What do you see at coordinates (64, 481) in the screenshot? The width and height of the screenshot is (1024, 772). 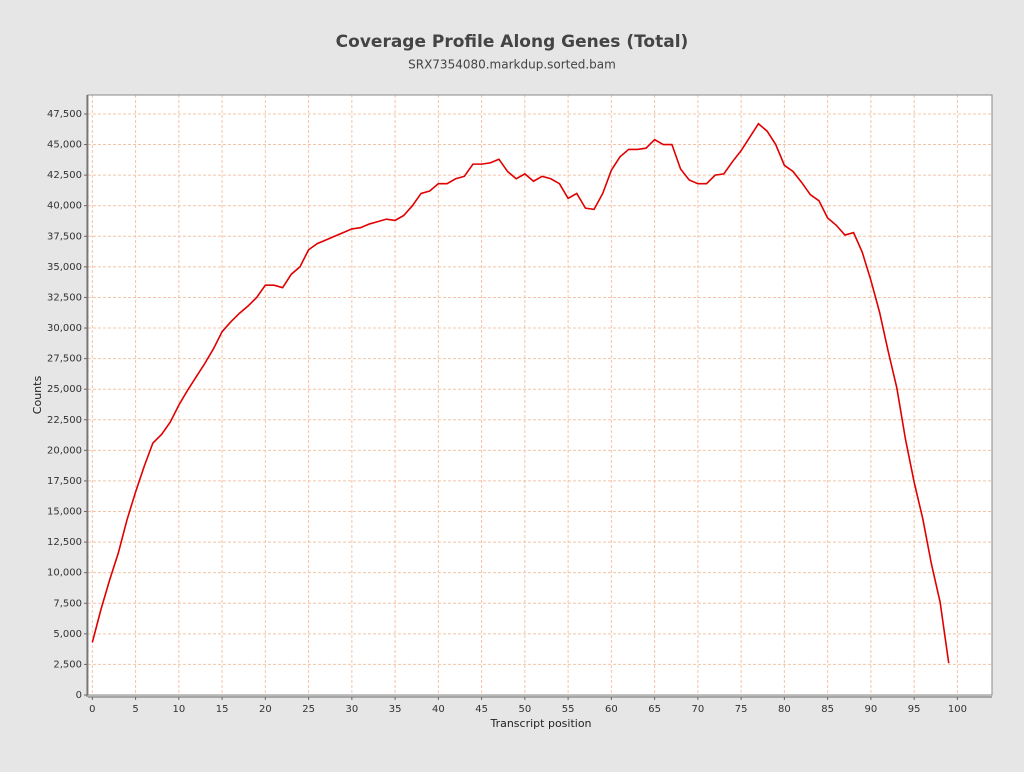 I see `y-tick-label: 17,500` at bounding box center [64, 481].